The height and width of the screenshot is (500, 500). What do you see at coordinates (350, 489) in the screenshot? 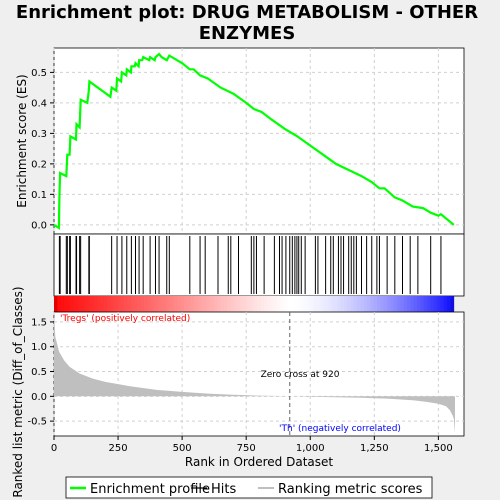
I see `legend-ranking-label: Ranking metric scores` at bounding box center [350, 489].